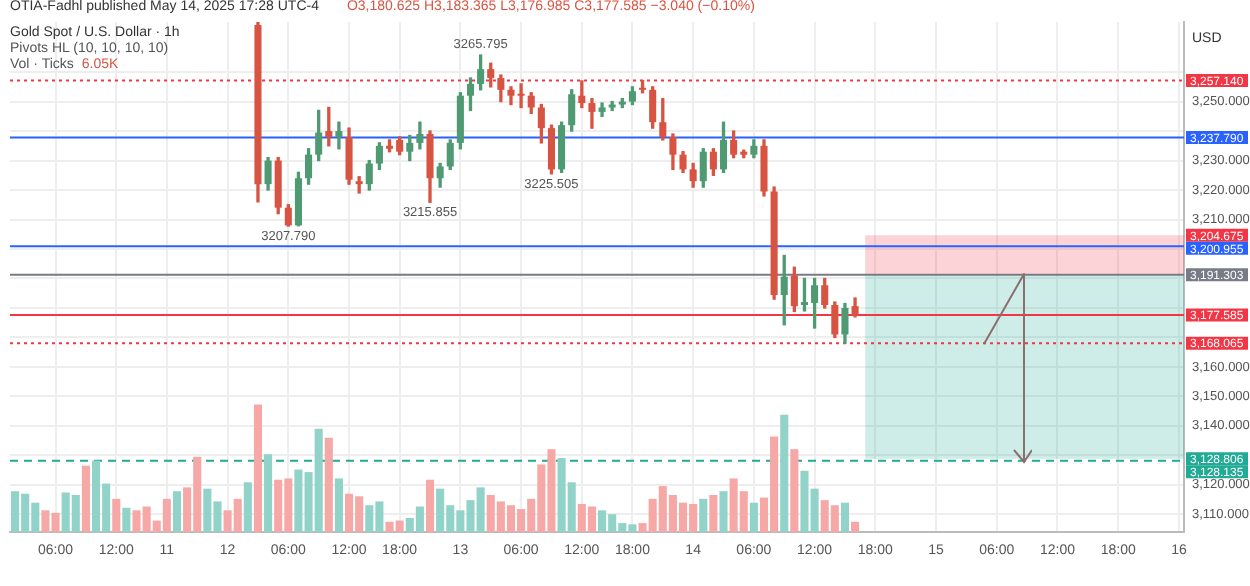 This screenshot has width=1250, height=586. What do you see at coordinates (339, 135) in the screenshot?
I see `candlestick` at bounding box center [339, 135].